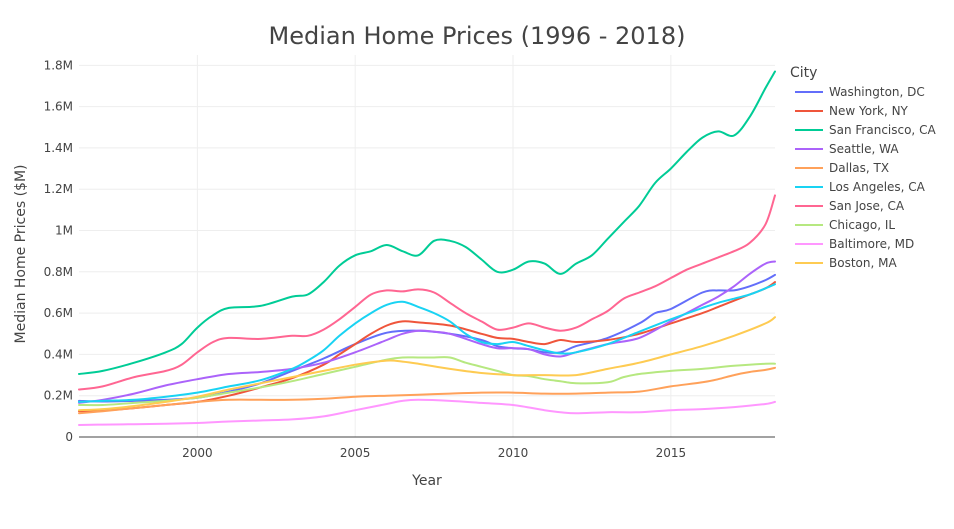  I want to click on x-axis-label: Year, so click(426, 481).